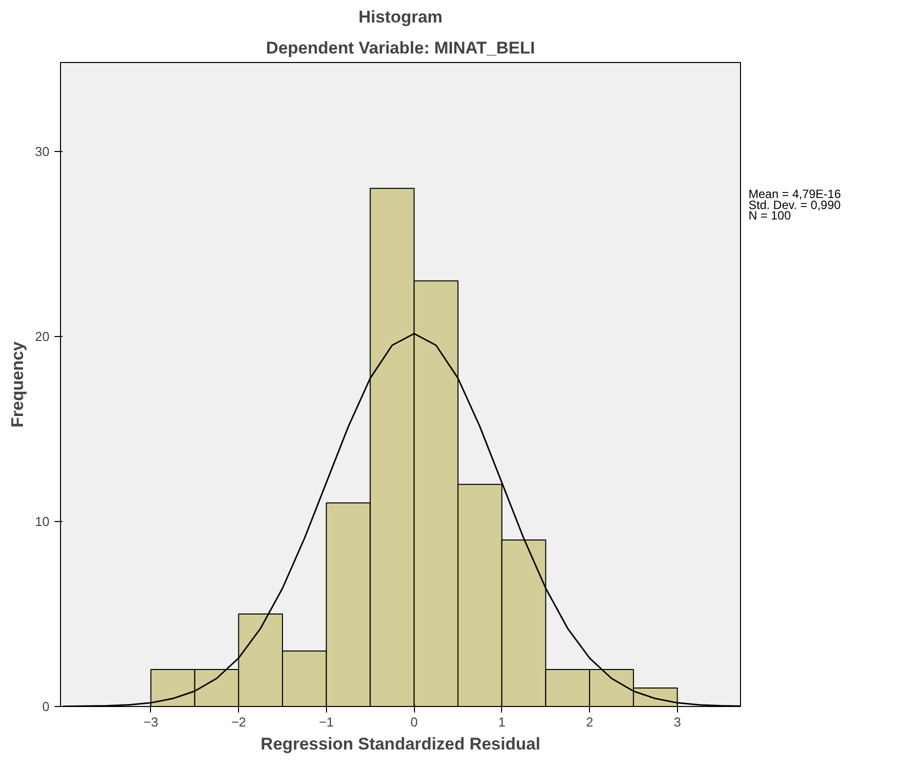  Describe the element at coordinates (502, 722) in the screenshot. I see `x-tick-label: 1` at that location.